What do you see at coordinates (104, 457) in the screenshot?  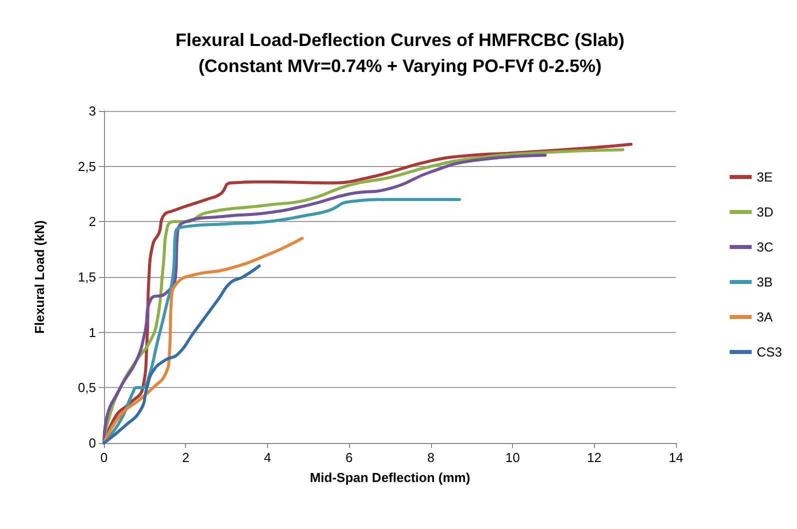 I see `x-tick-label: 0` at bounding box center [104, 457].